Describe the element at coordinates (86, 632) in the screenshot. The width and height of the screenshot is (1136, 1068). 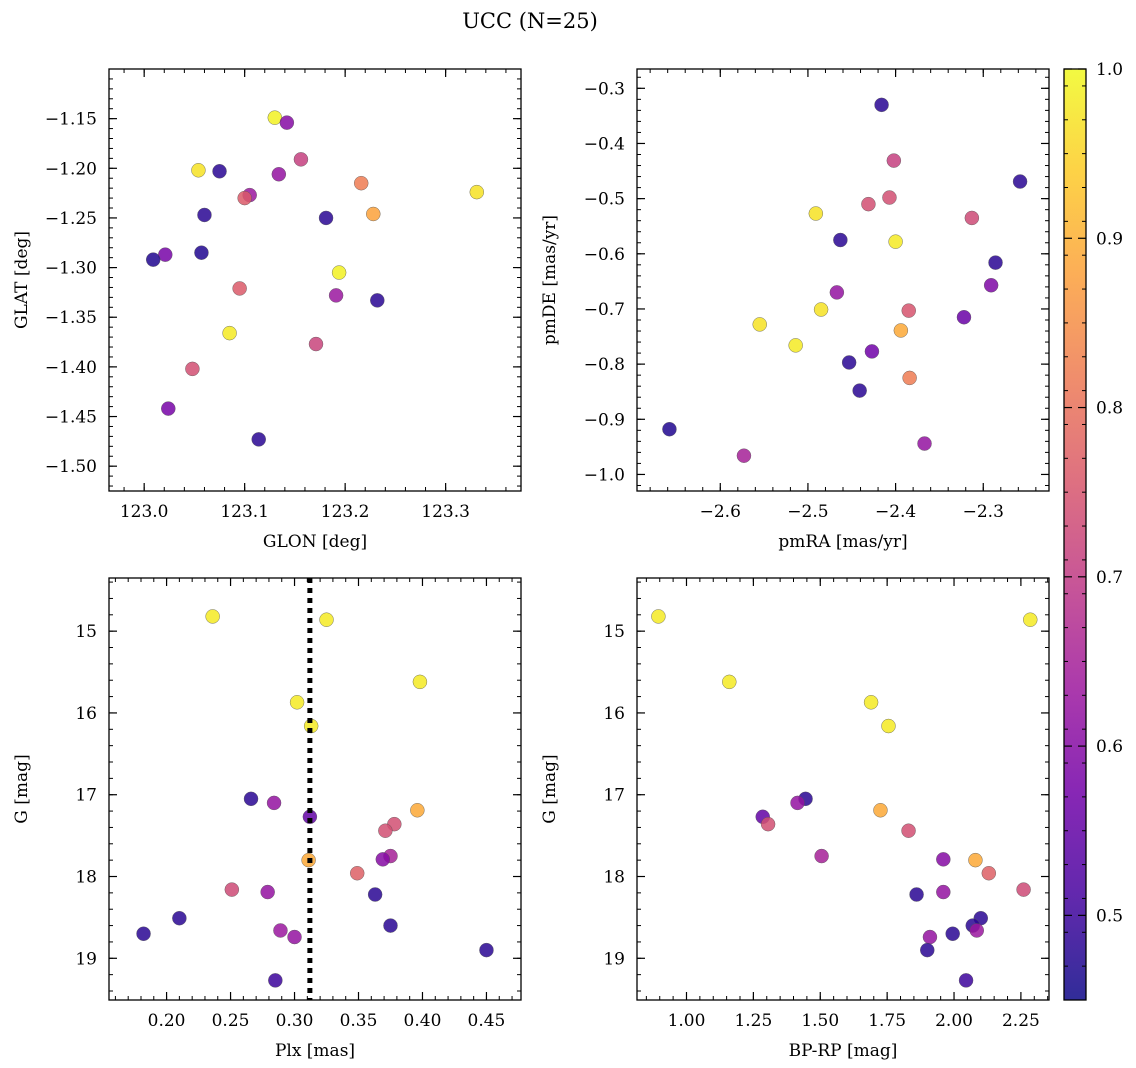
I see `y-tick-label: 15` at that location.